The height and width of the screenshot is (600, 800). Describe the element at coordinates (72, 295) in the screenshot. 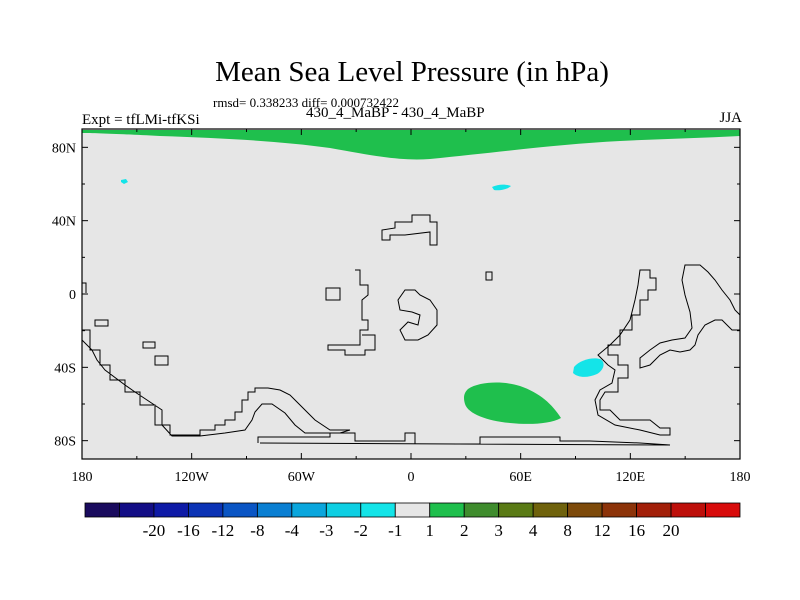

I see `y-tick-label: 0` at that location.